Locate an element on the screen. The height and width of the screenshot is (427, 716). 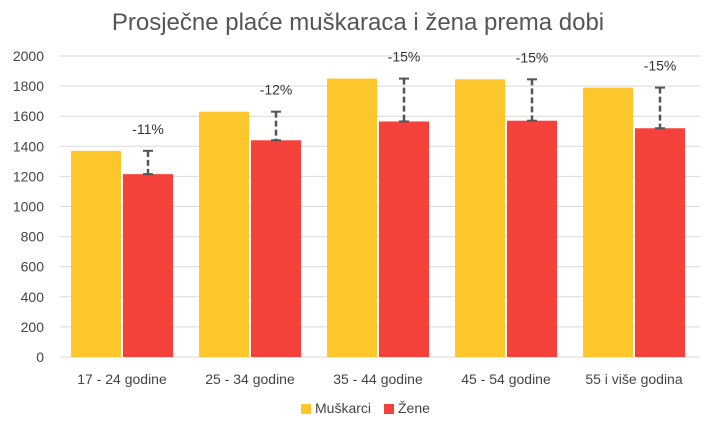
y-tick-label: 600 is located at coordinates (33, 267).